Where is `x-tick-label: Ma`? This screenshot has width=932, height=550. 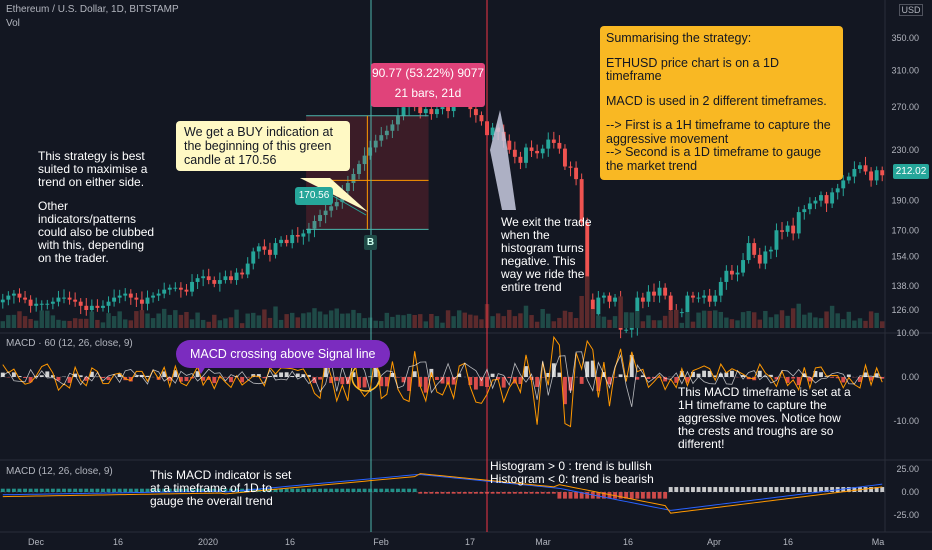
x-tick-label: Ma is located at coordinates (878, 542).